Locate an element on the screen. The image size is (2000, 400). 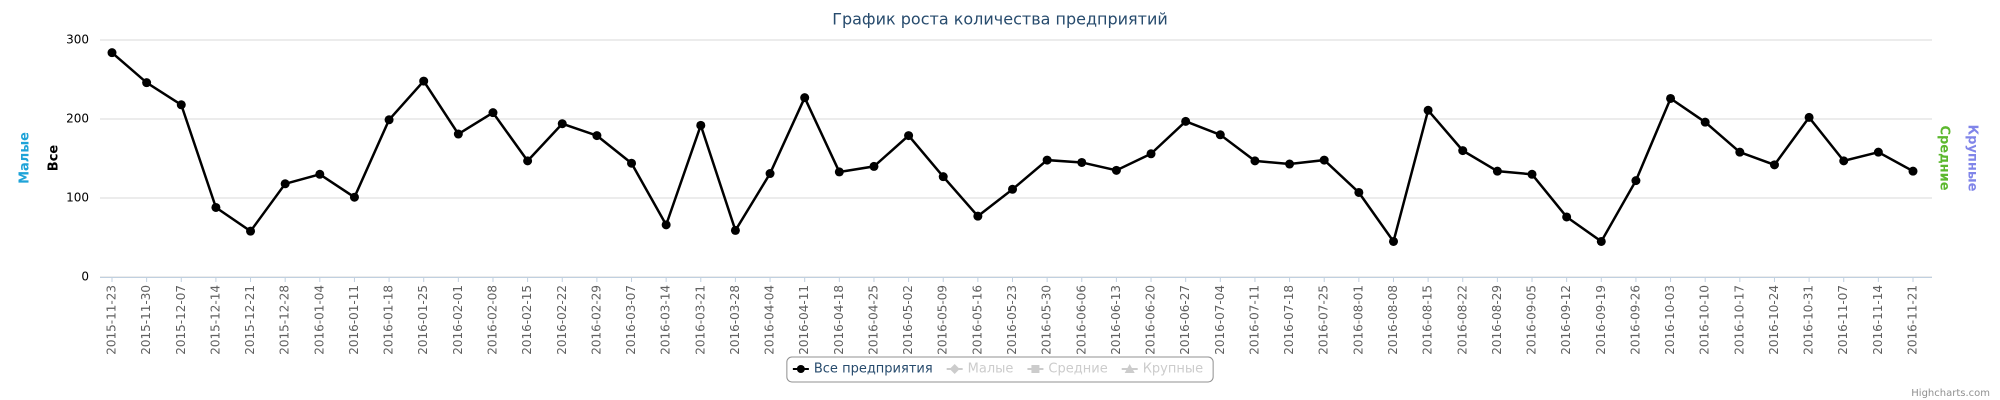
x-tick-label: 2016-04-04 is located at coordinates (770, 320).